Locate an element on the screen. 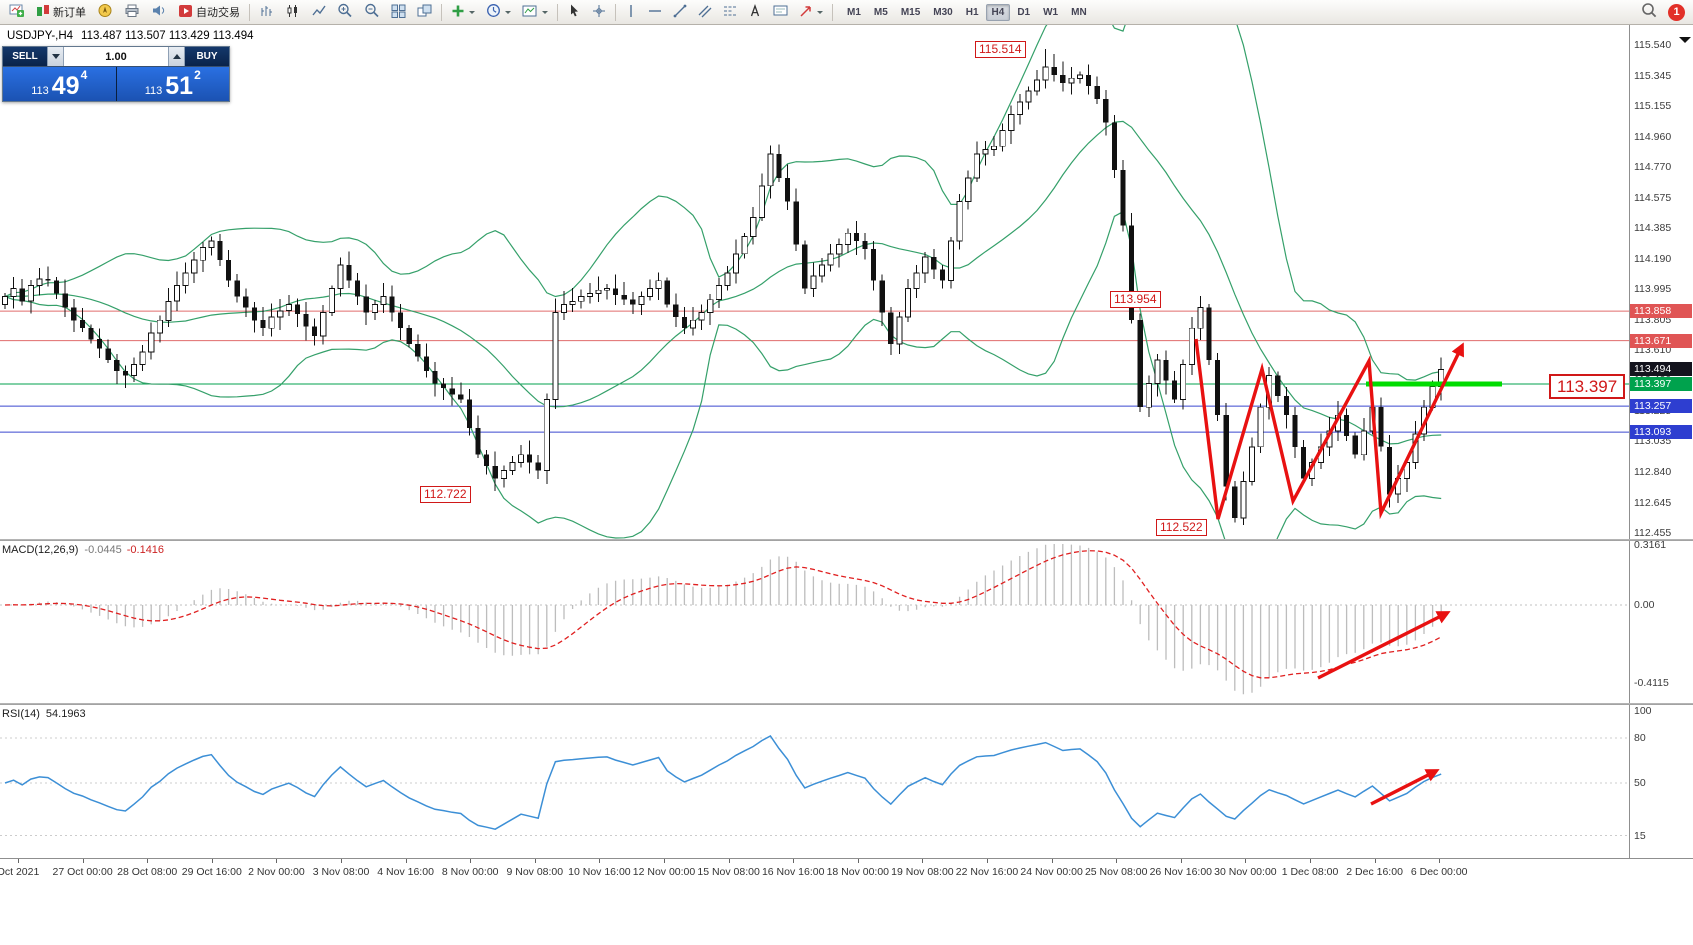 This screenshot has height=945, width=1693. price-annotation: 115.514 is located at coordinates (1000, 49).